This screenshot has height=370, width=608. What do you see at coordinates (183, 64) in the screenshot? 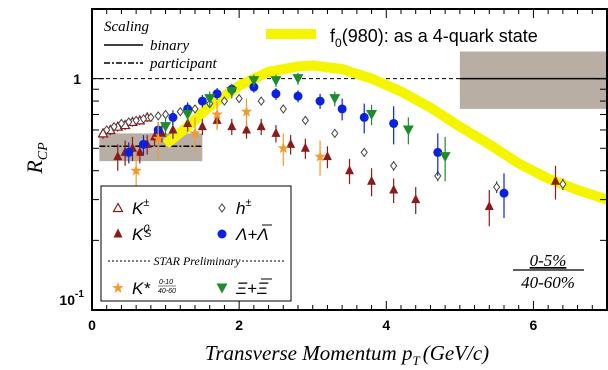
I see `scaling-participant-label: participant` at bounding box center [183, 64].